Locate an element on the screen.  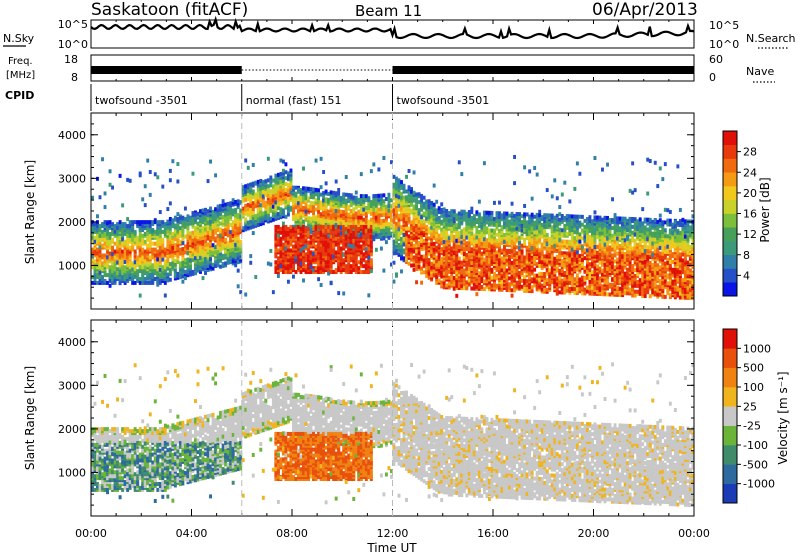
noise-trace is located at coordinates (392, 27).